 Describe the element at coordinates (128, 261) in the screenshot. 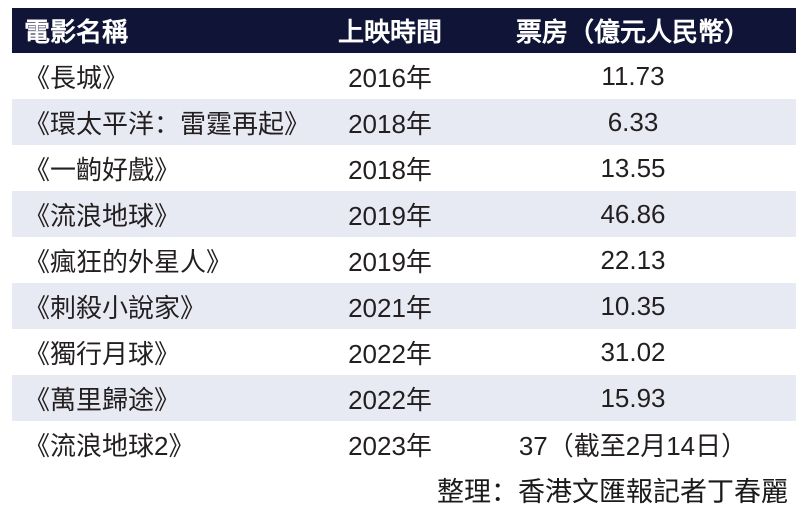

I see `movie-name: 《瘋狂的外星人》` at that location.